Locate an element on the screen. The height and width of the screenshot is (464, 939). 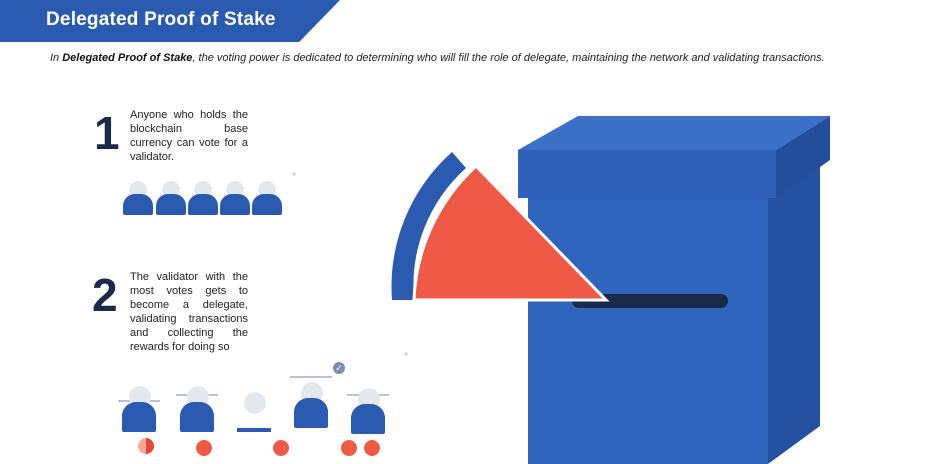
delegate-person-icon is located at coordinates (311, 402).